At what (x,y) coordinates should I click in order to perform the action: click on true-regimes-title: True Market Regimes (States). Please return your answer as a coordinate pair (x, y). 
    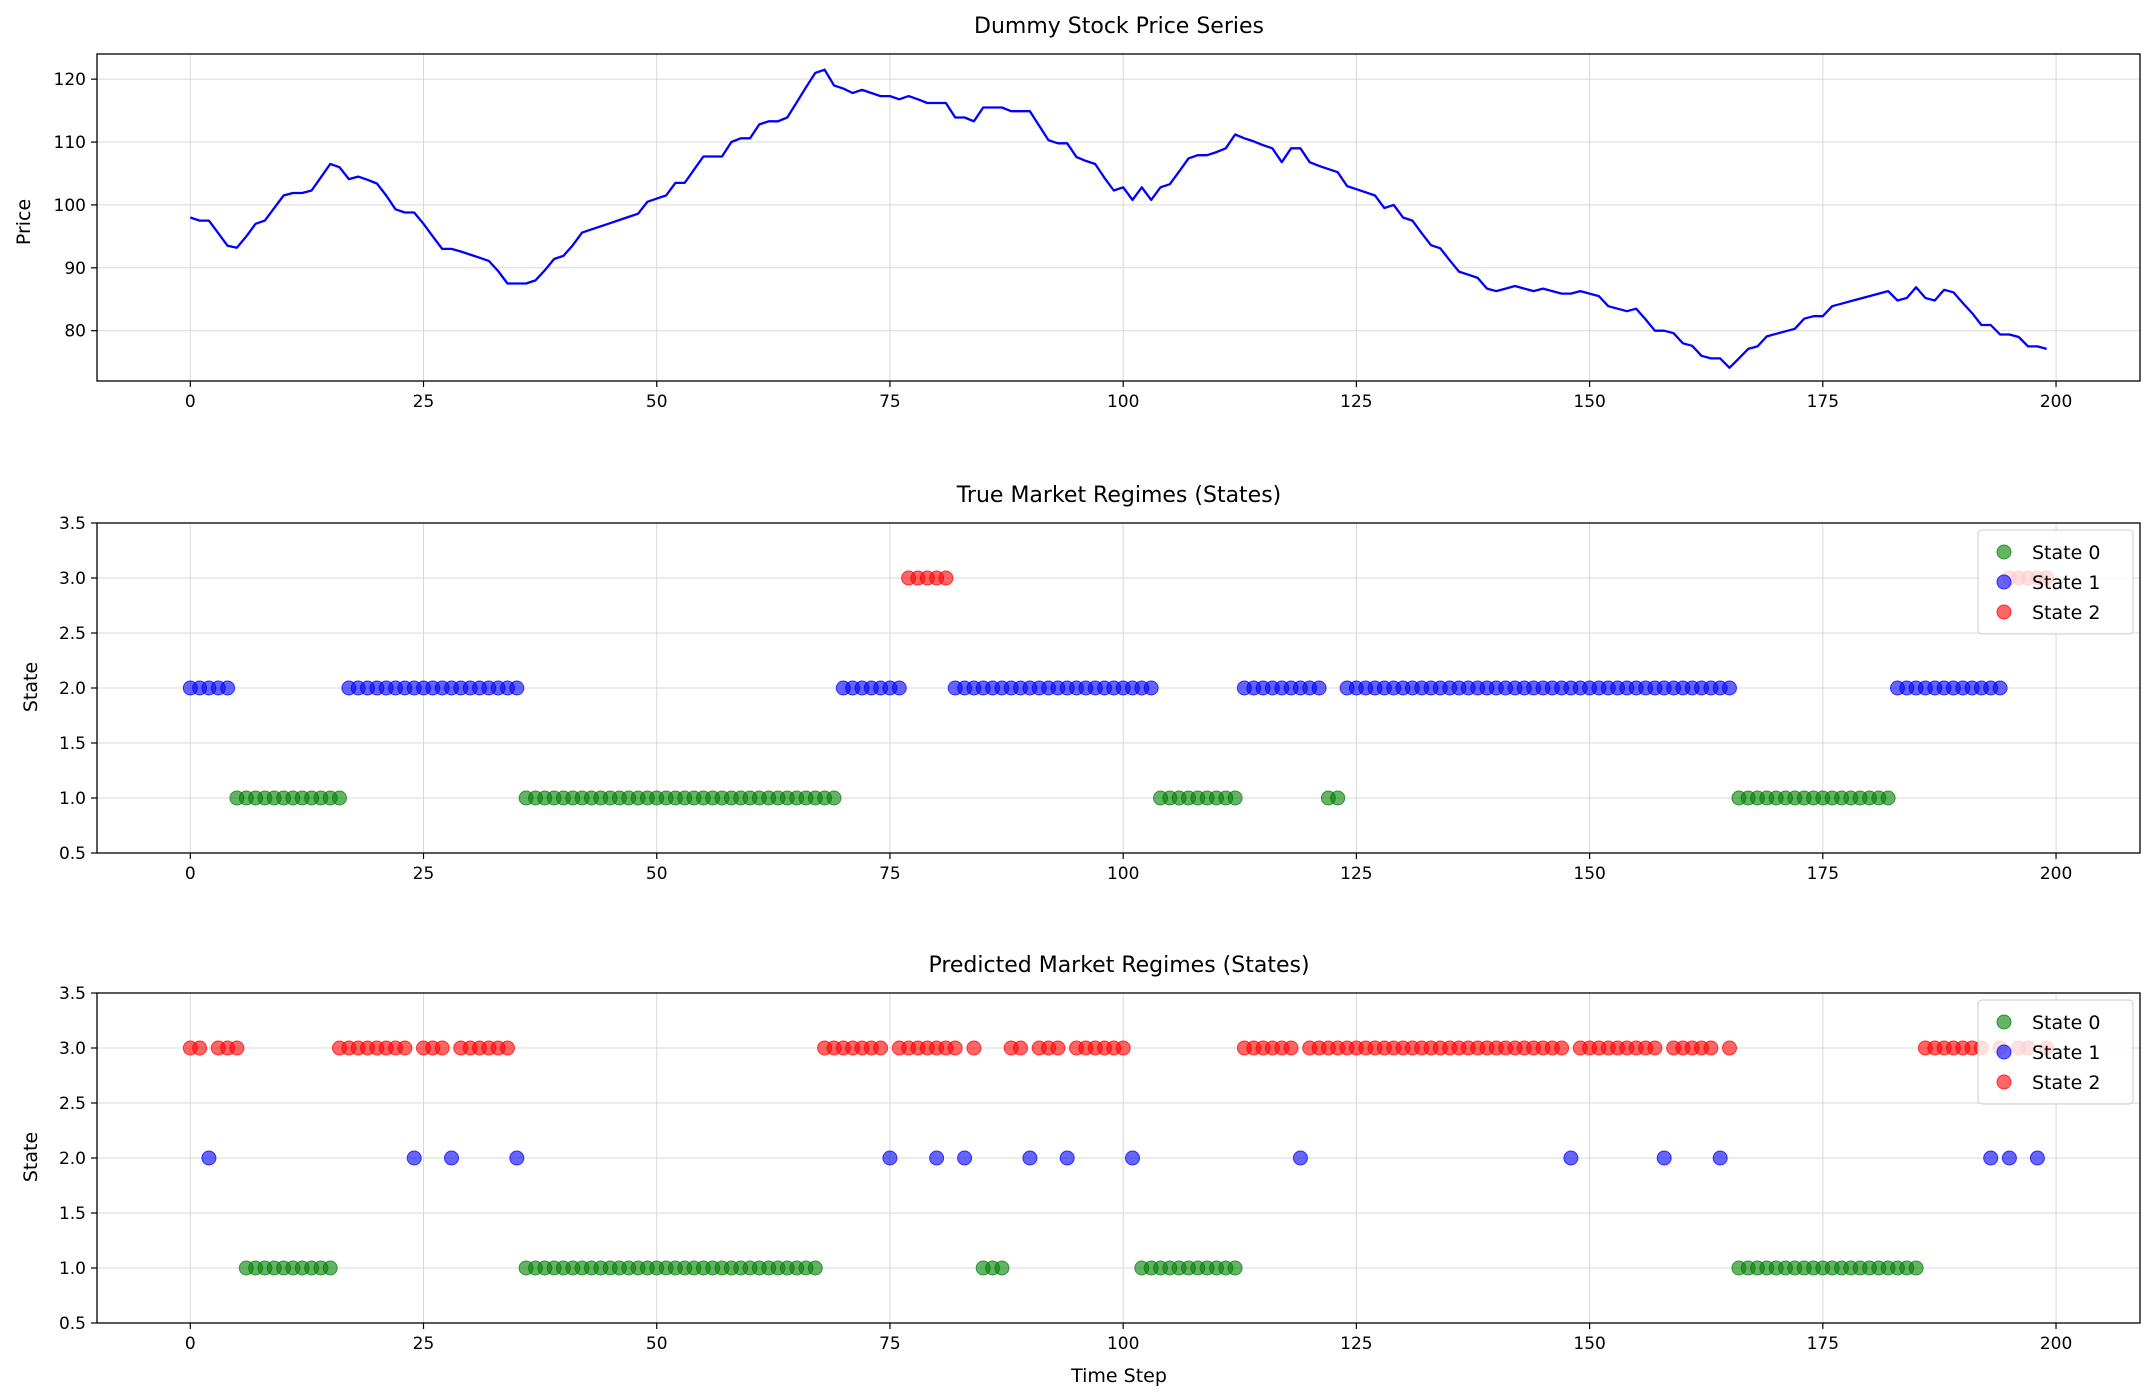
    Looking at the image, I should click on (1119, 495).